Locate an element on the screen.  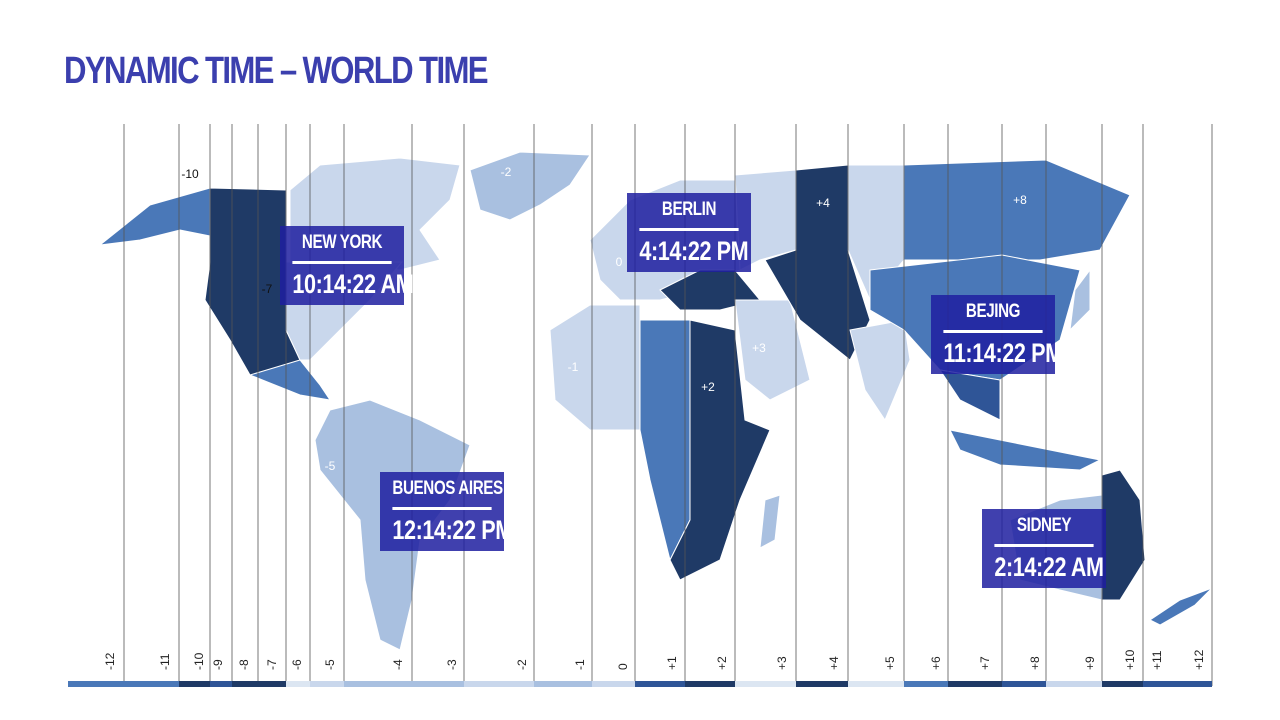
zone-label: +2 is located at coordinates (722, 663).